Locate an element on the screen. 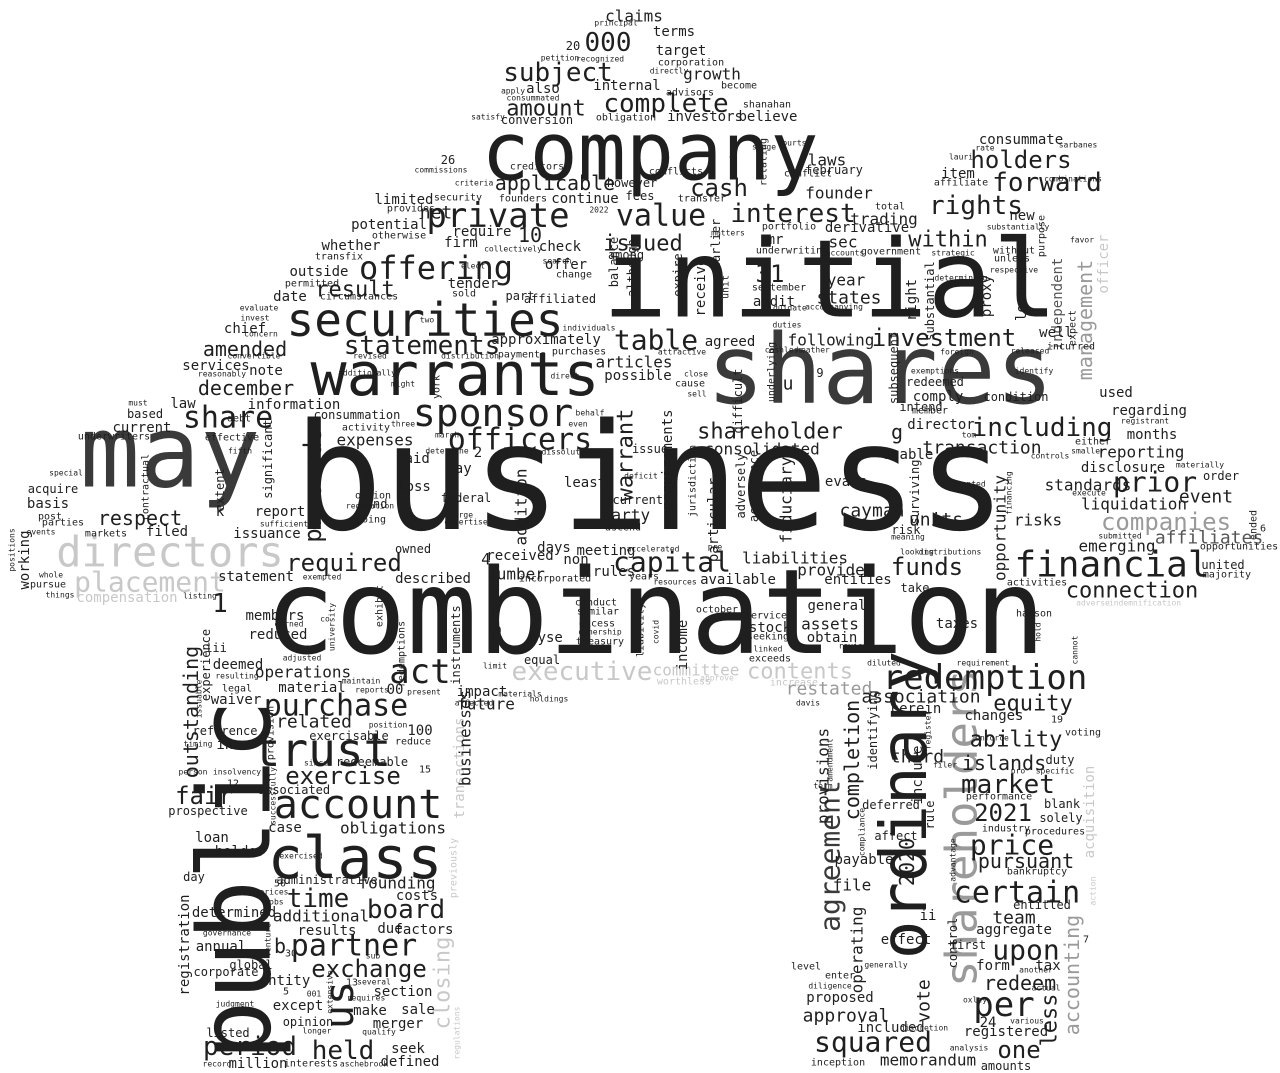 This screenshot has height=1073, width=1280. word-day: day is located at coordinates (194, 877).